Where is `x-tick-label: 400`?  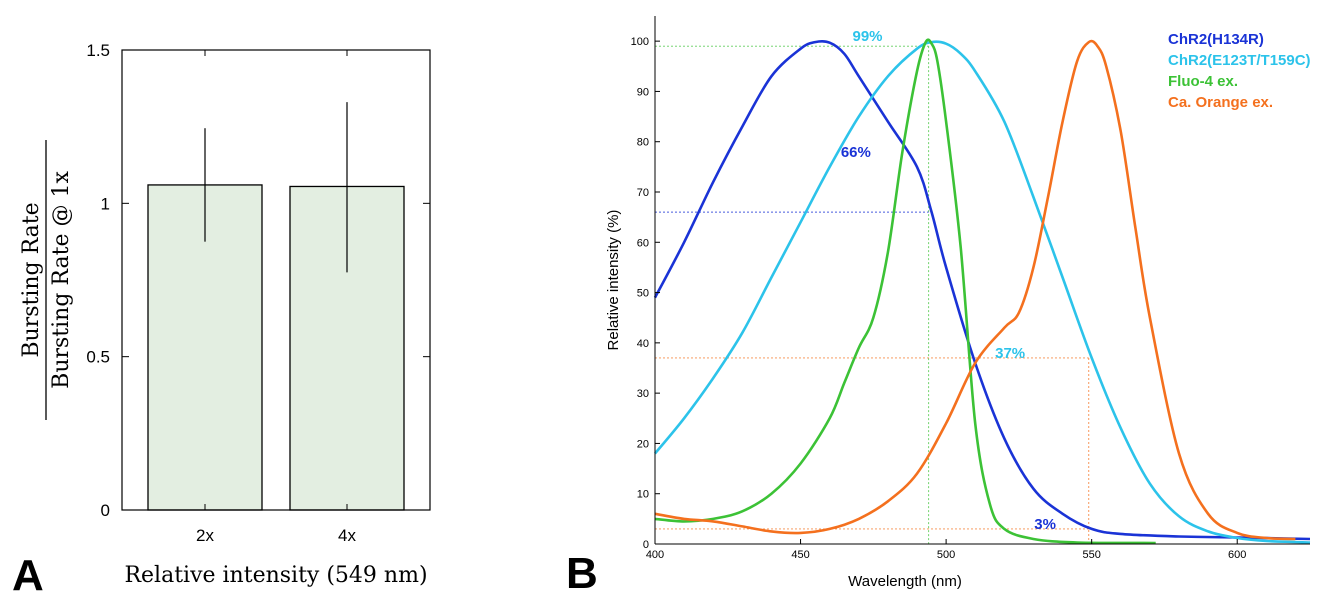 x-tick-label: 400 is located at coordinates (655, 555).